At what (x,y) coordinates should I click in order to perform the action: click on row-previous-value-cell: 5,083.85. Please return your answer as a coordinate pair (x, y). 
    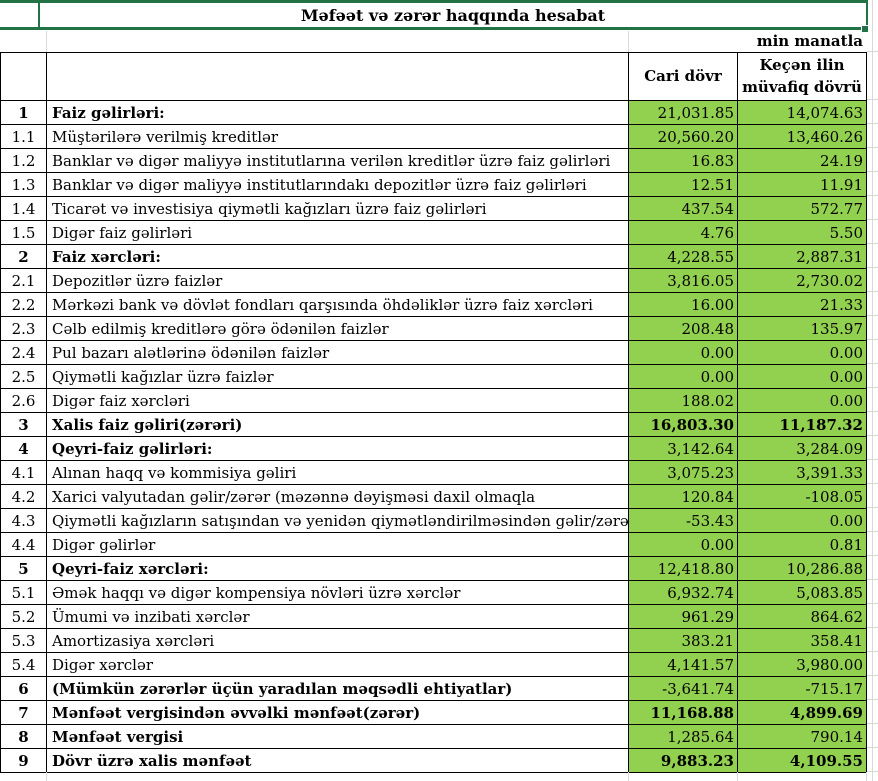
    Looking at the image, I should click on (802, 592).